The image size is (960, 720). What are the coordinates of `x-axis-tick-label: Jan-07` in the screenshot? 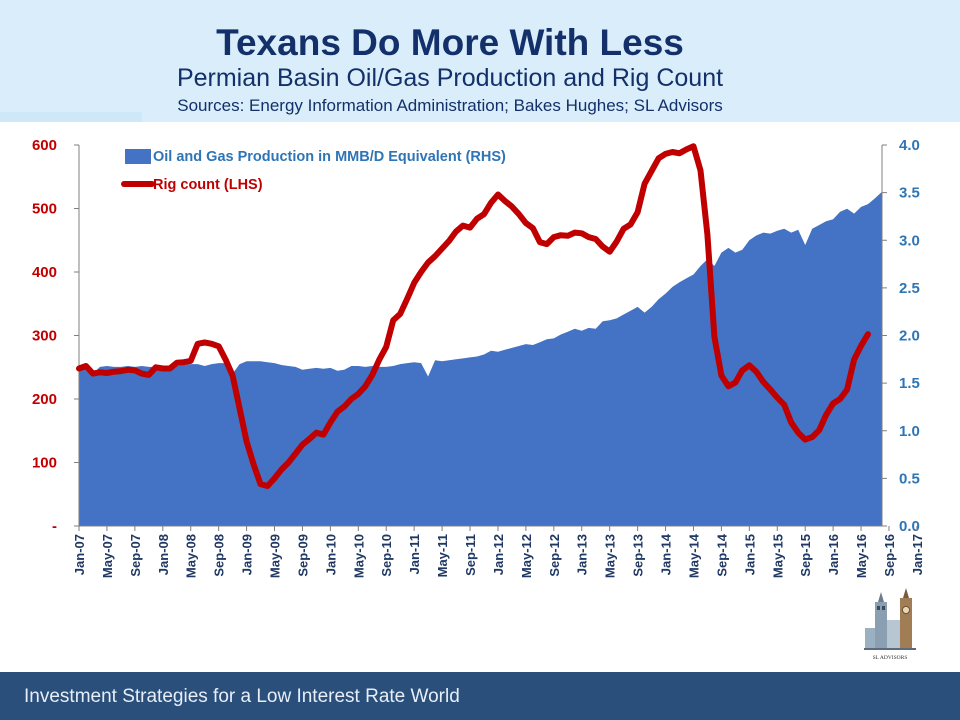 It's located at (79, 554).